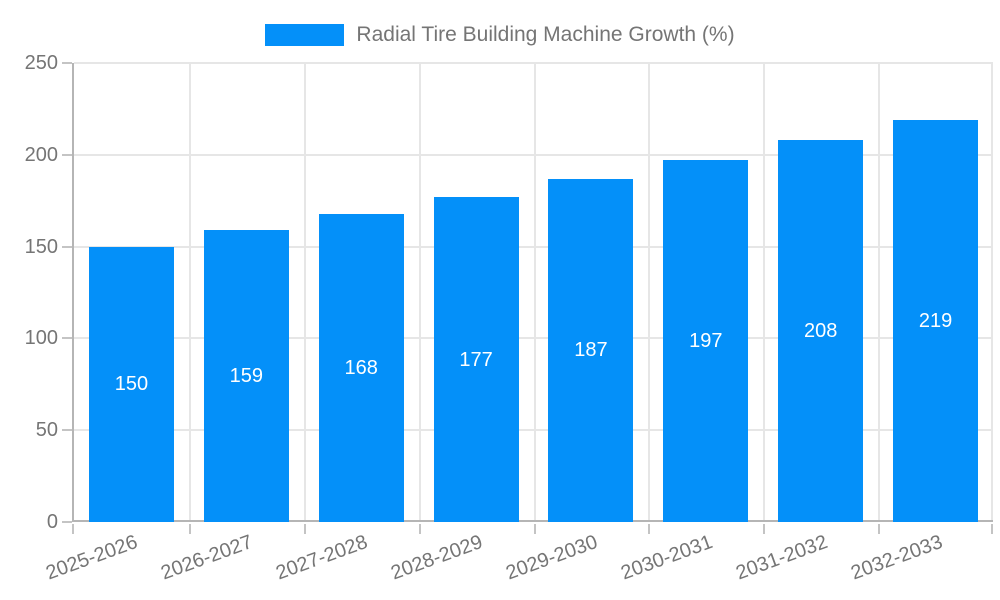 Image resolution: width=1000 pixels, height=600 pixels. What do you see at coordinates (41, 246) in the screenshot?
I see `y-axis-tick-label: 150` at bounding box center [41, 246].